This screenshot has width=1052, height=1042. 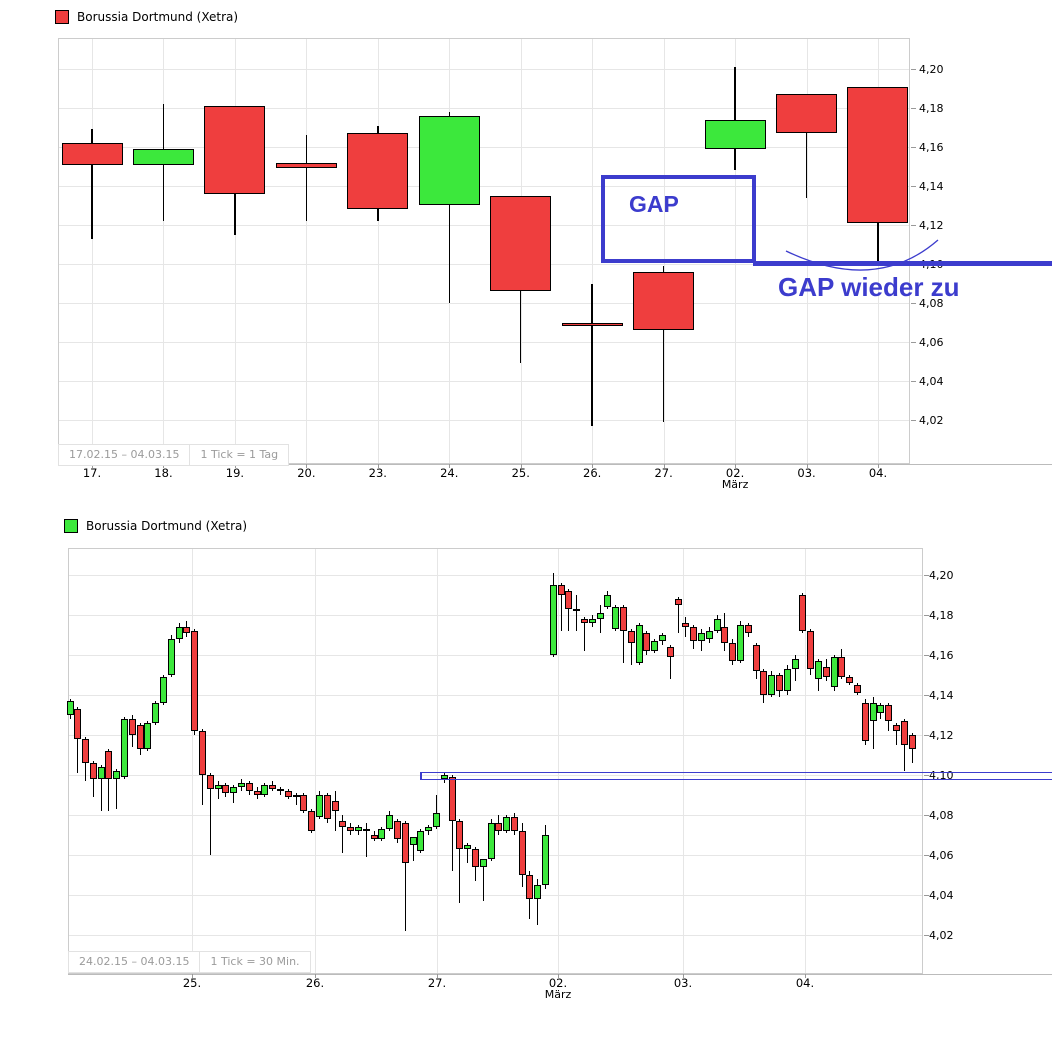 I want to click on date-range-daily: 17.02.15 – 04.03.15, so click(x=125, y=455).